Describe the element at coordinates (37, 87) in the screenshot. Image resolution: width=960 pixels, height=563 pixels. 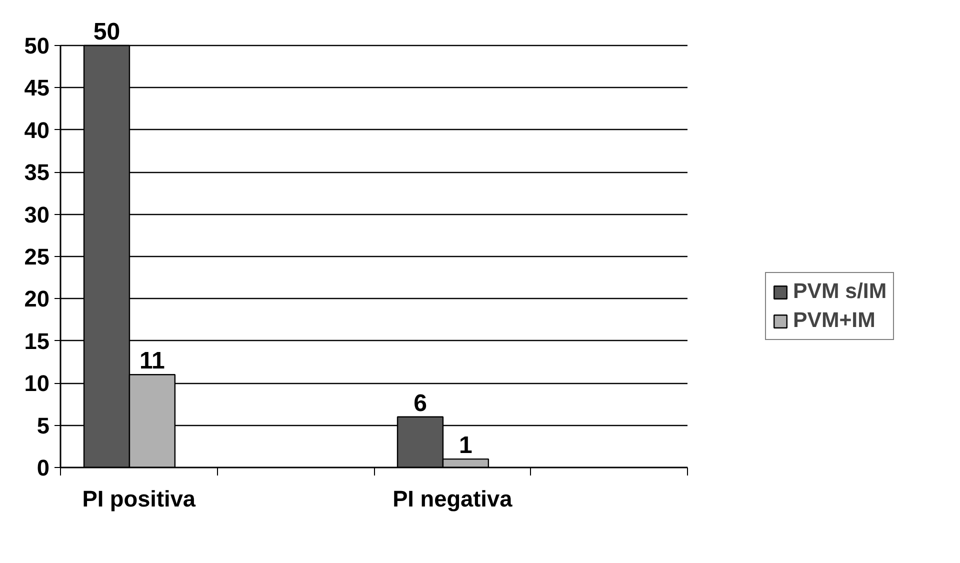
I see `y-tick-label: 45` at that location.